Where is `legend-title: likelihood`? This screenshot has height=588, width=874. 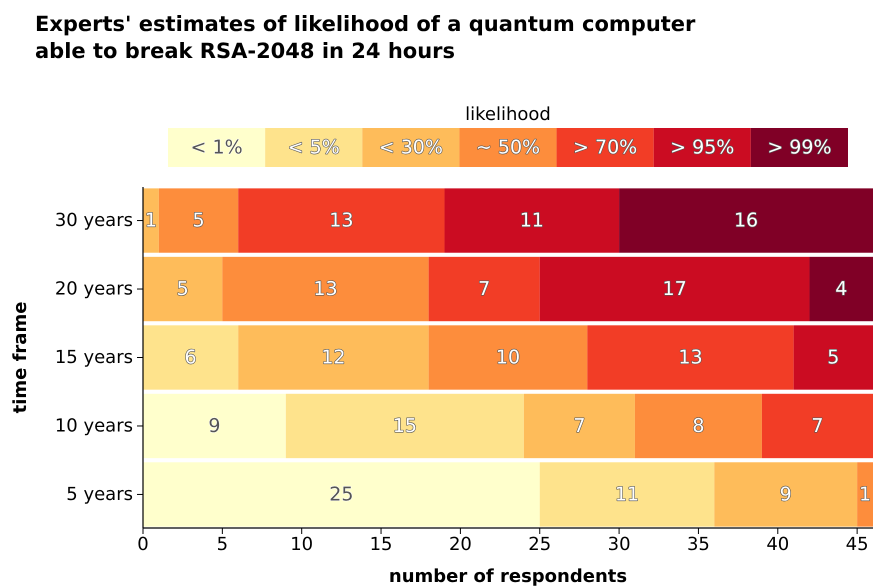 legend-title: likelihood is located at coordinates (508, 114).